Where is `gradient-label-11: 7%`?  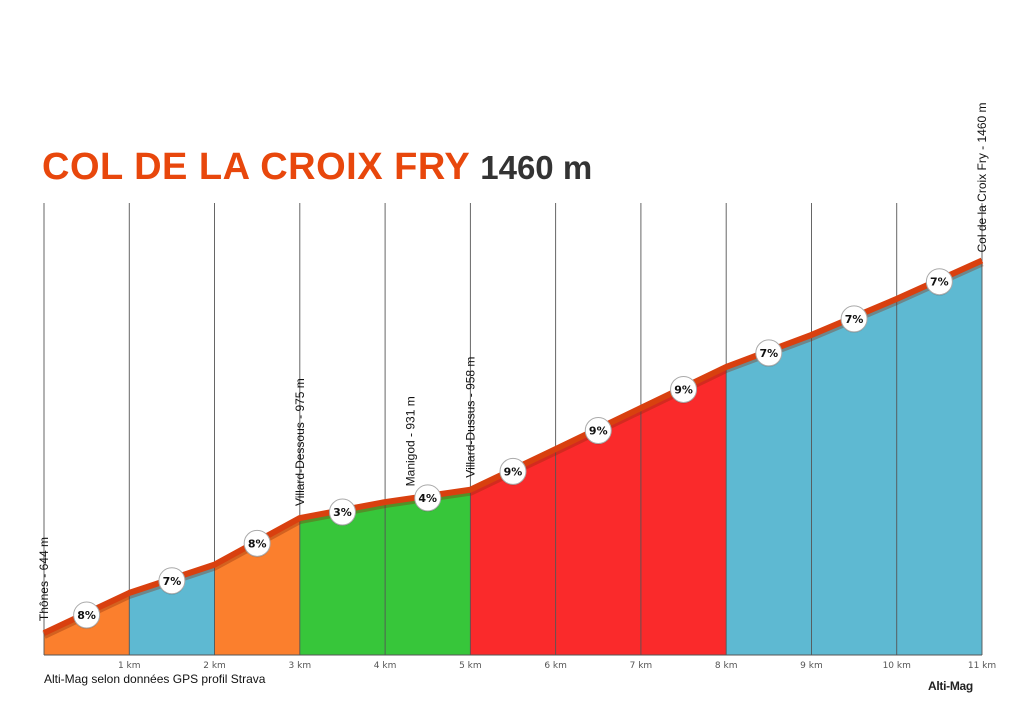 gradient-label-11: 7% is located at coordinates (939, 282).